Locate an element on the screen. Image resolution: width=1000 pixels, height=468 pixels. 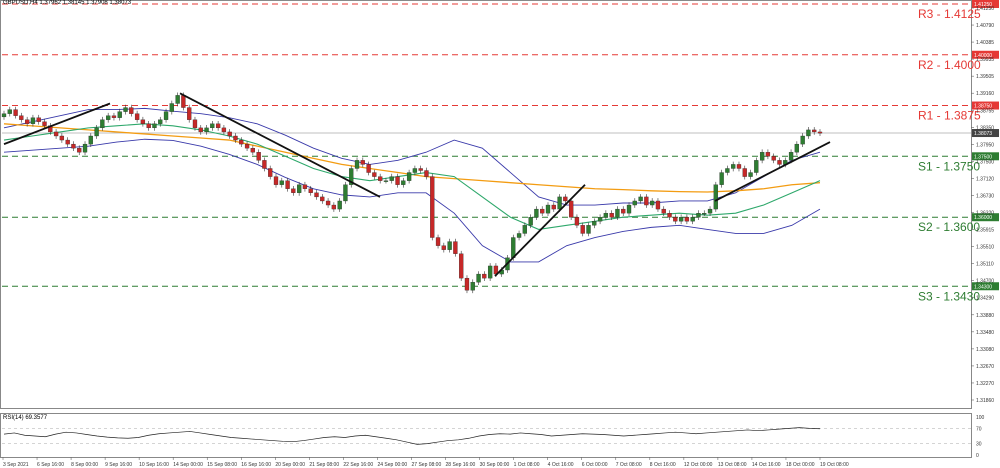
x-tick-label: 3 Sep 2021 is located at coordinates (16, 465).